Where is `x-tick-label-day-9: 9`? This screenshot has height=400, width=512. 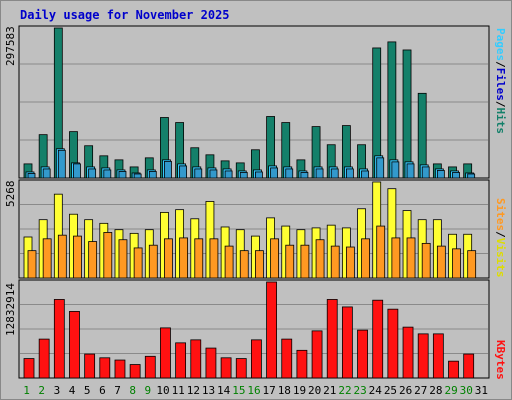
x-tick-label-day-9: 9 is located at coordinates (148, 390).